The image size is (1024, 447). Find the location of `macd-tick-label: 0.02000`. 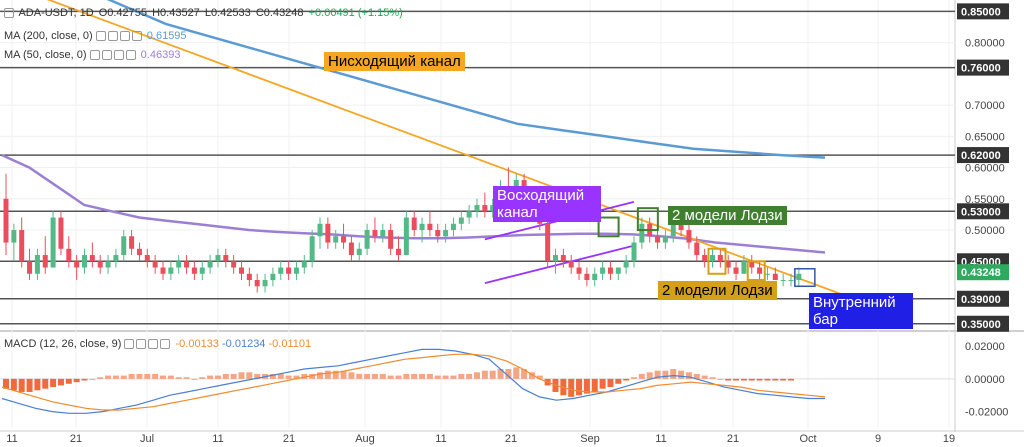

macd-tick-label: 0.02000 is located at coordinates (985, 347).